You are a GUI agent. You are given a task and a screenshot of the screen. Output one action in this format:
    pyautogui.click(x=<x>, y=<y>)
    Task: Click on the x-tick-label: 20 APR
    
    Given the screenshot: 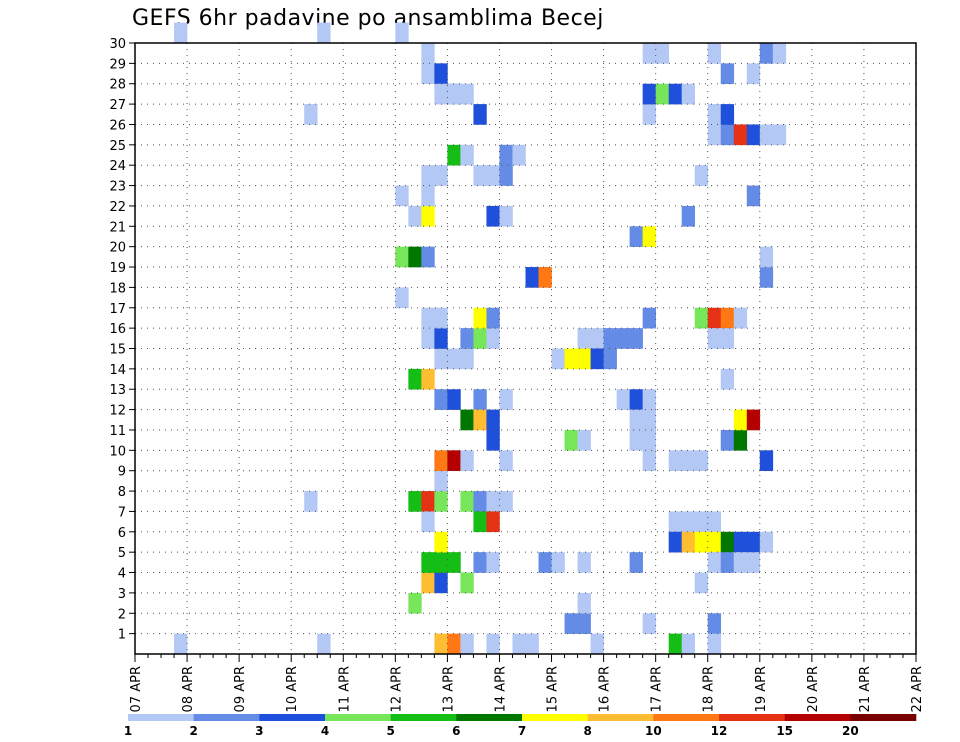 What is the action you would take?
    pyautogui.click(x=813, y=689)
    